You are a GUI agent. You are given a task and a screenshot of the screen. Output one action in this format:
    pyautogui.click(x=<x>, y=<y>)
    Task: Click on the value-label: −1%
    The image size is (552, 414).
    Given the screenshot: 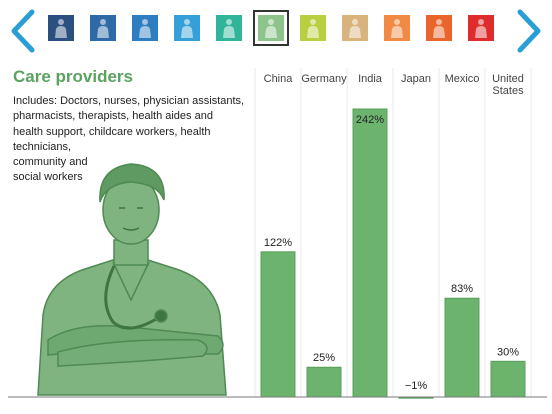 What is the action you would take?
    pyautogui.click(x=416, y=386)
    